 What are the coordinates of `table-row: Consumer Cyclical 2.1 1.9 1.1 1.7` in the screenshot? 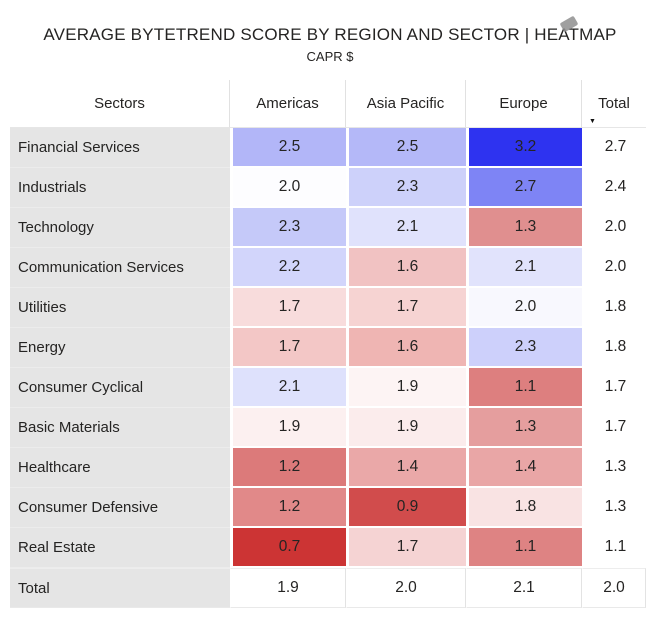 It's located at (328, 388).